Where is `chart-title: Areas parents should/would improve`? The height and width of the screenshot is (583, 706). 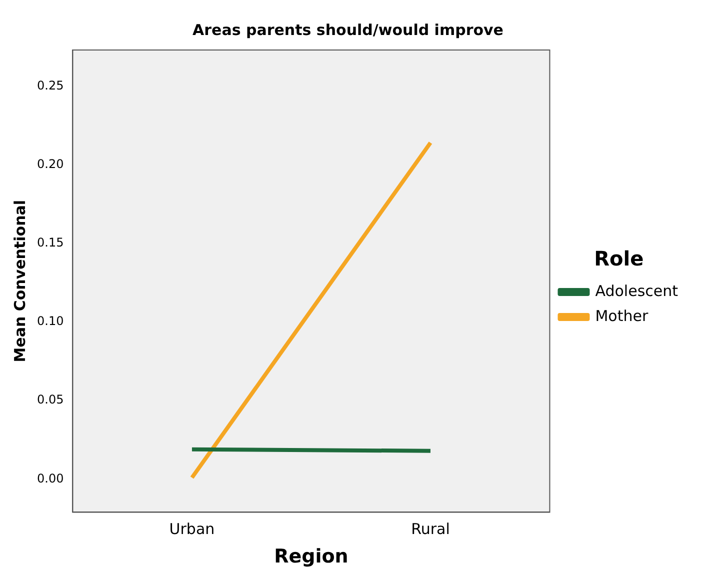 chart-title: Areas parents should/would improve is located at coordinates (348, 29).